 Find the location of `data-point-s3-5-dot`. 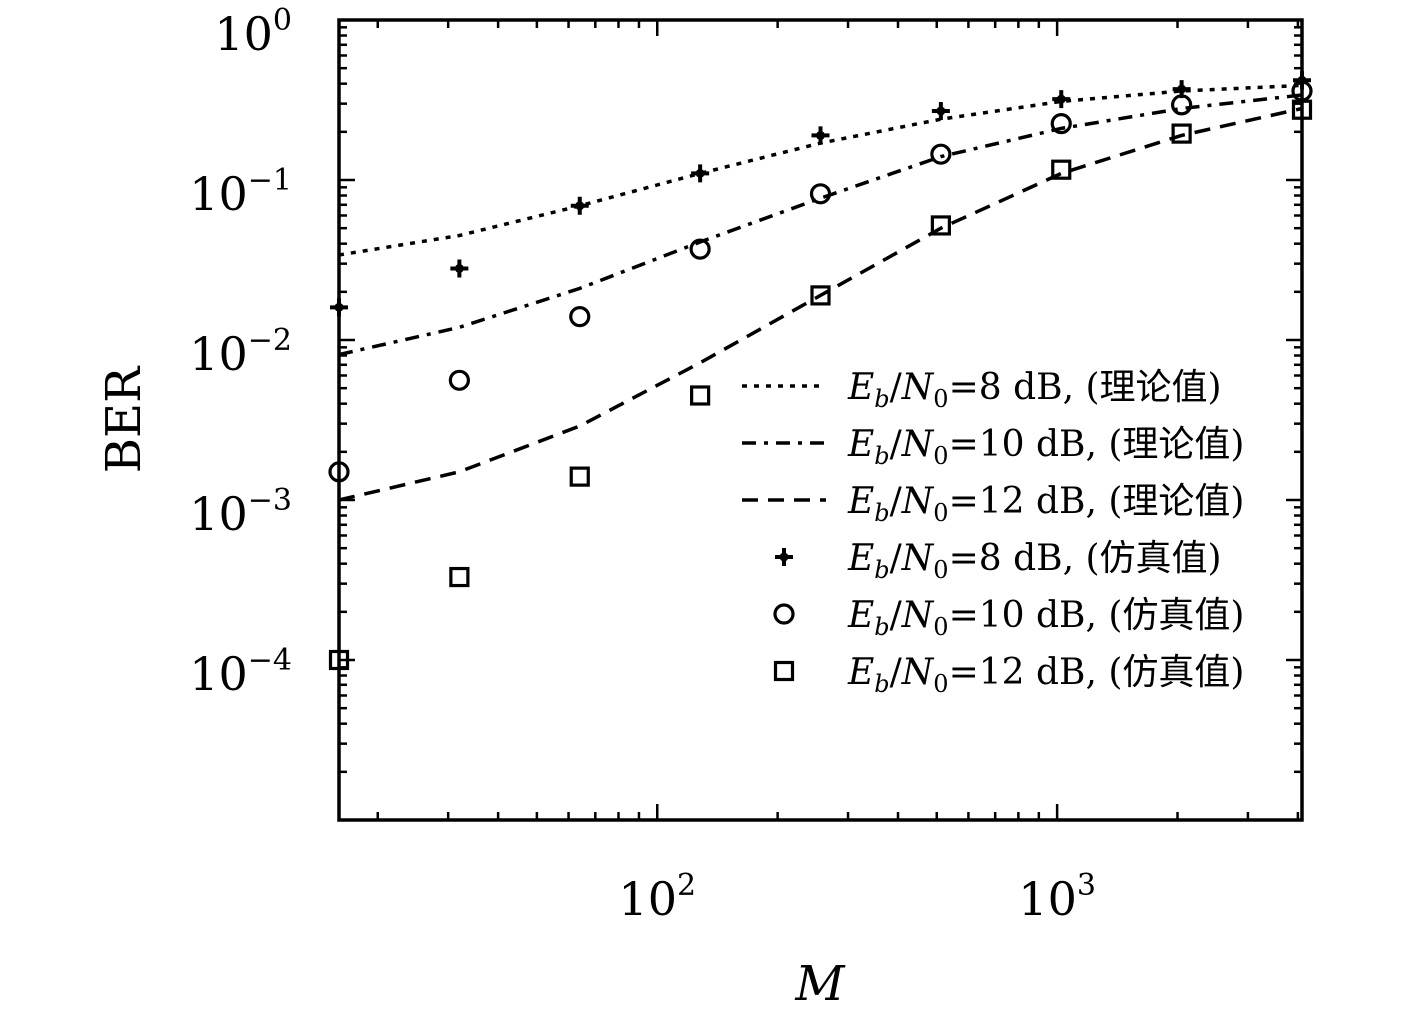

data-point-s3-5-dot is located at coordinates (941, 111).